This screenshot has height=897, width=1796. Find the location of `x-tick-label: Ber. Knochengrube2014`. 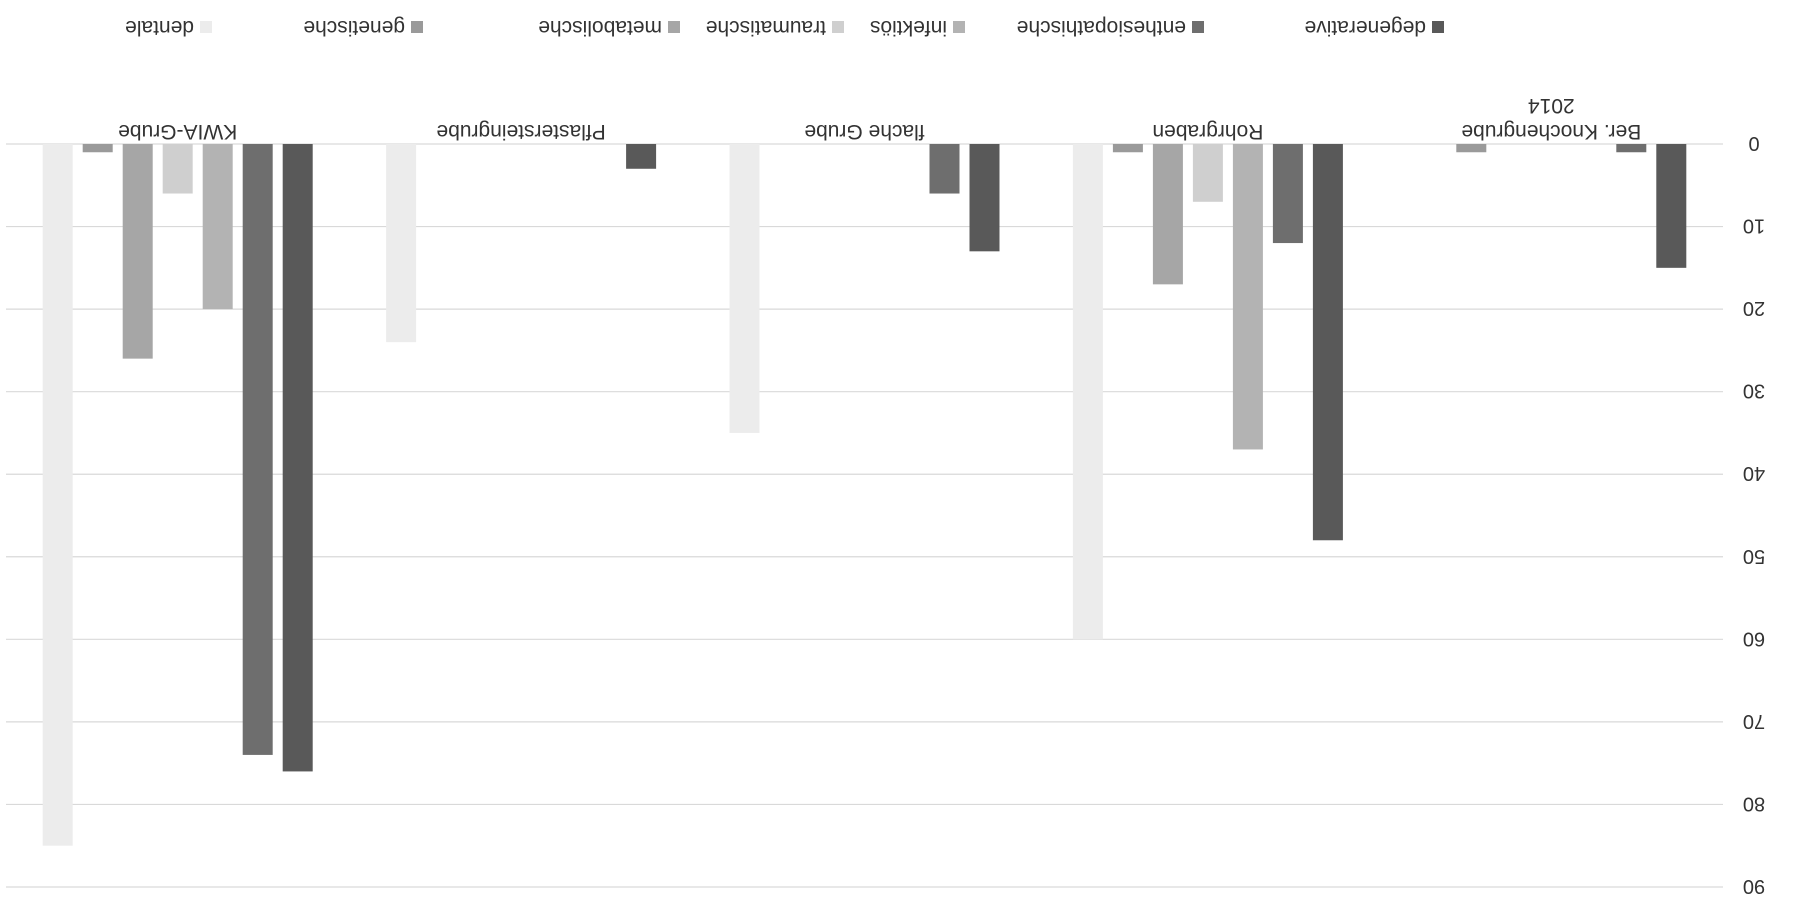

x-tick-label: Ber. Knochengrube2014 is located at coordinates (1551, 118).